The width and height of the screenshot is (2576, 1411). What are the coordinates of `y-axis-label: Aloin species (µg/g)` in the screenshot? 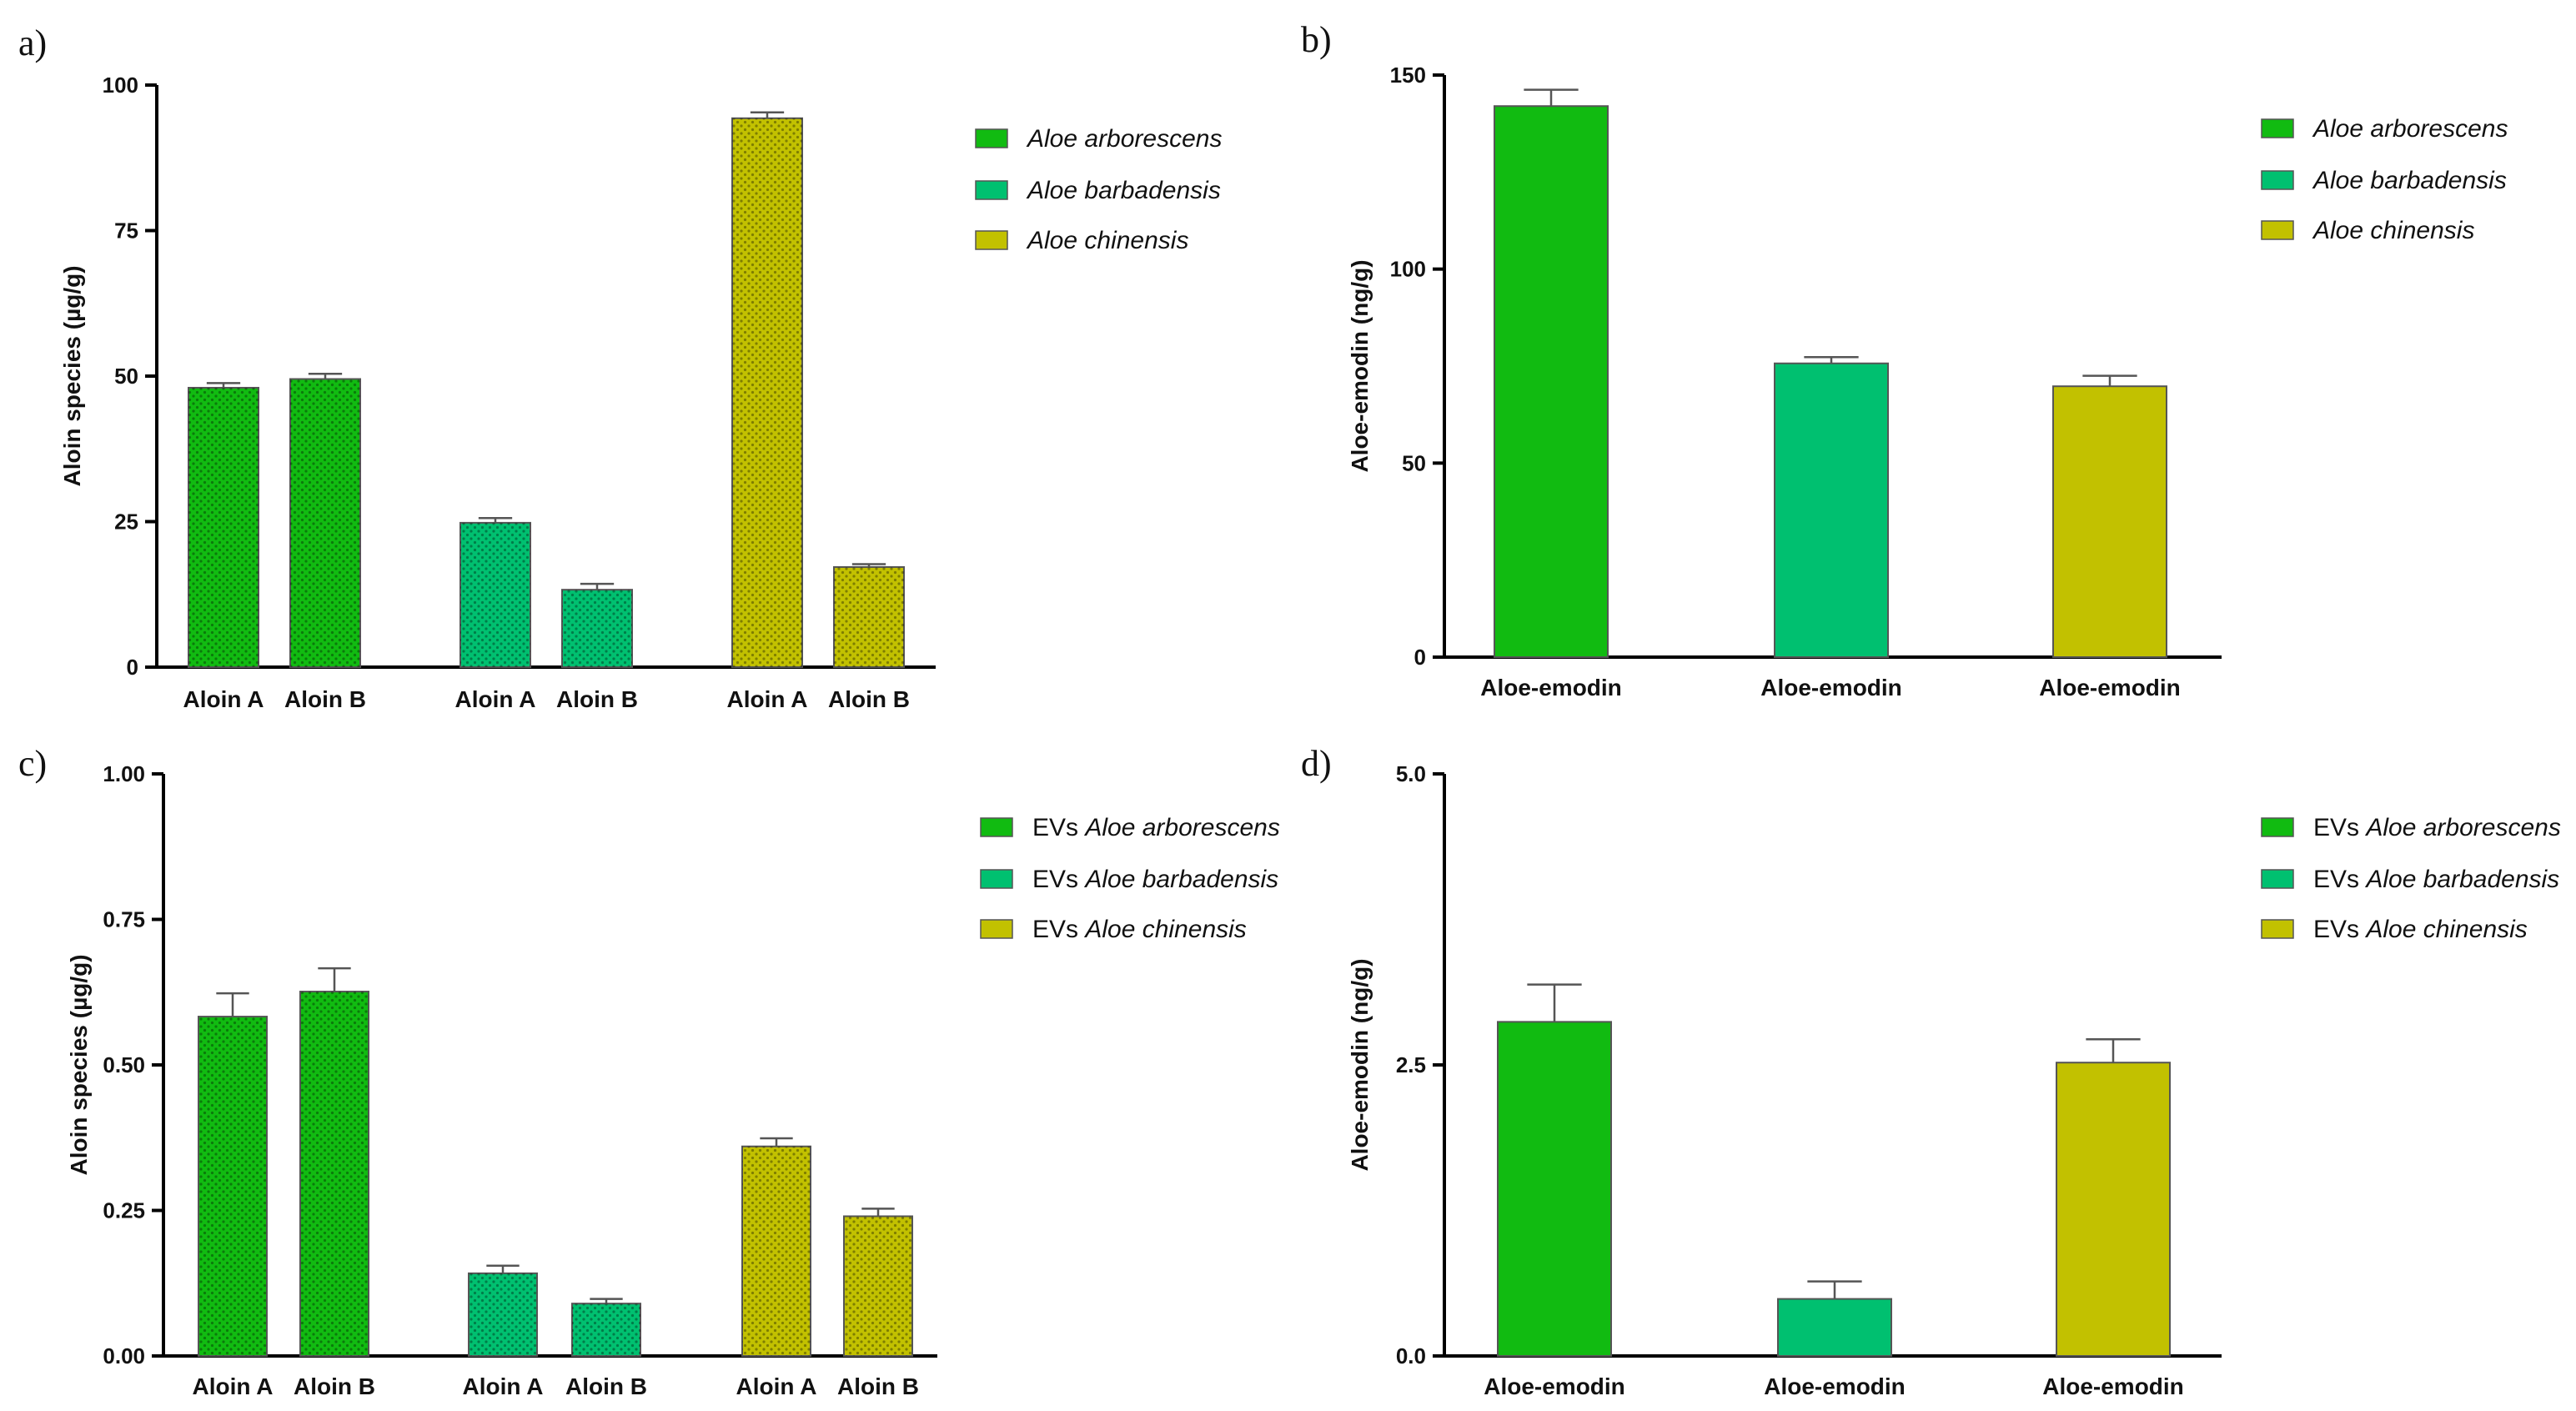 It's located at (79, 1064).